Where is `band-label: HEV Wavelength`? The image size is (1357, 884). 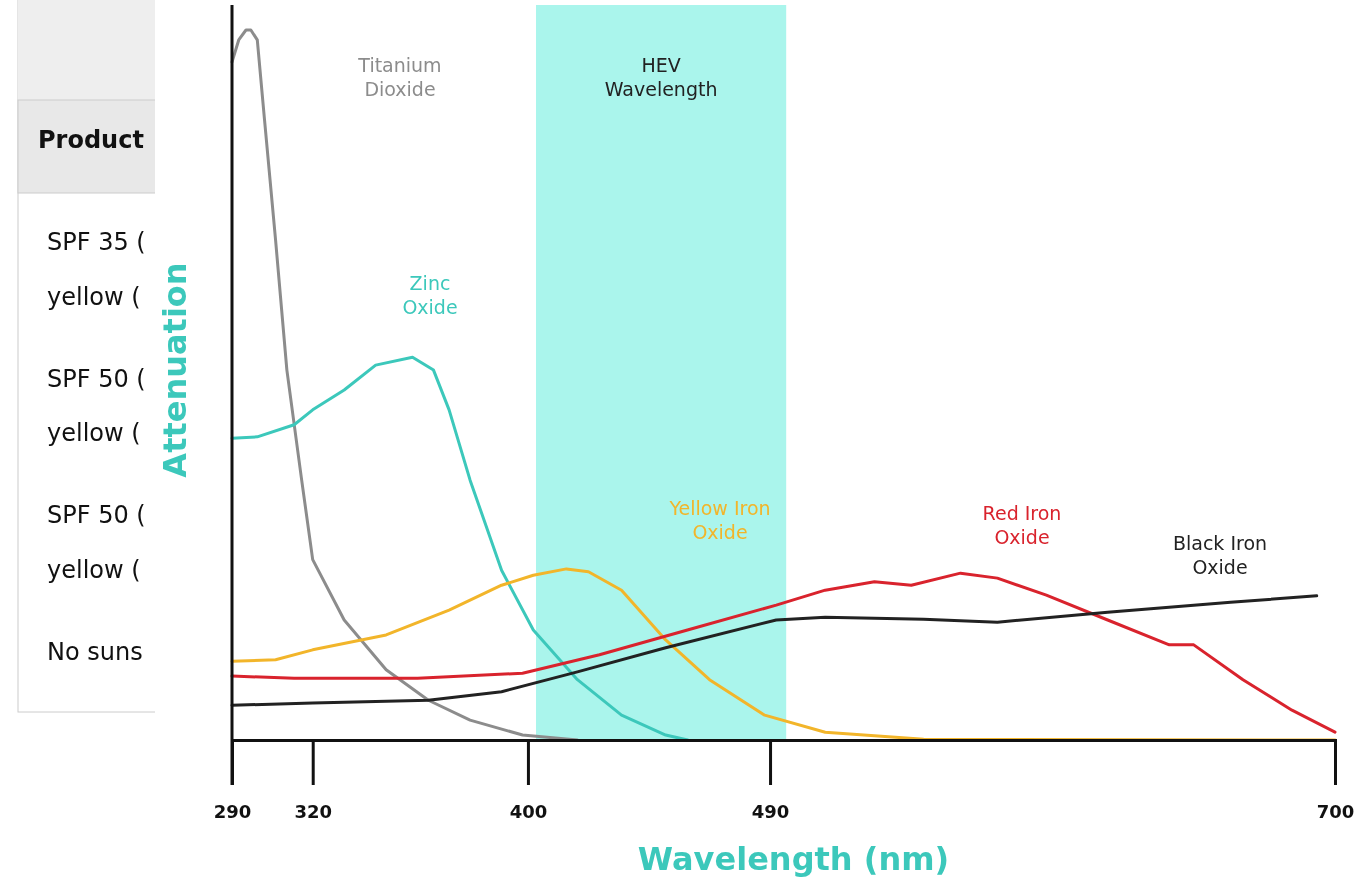 band-label: HEV Wavelength is located at coordinates (661, 77).